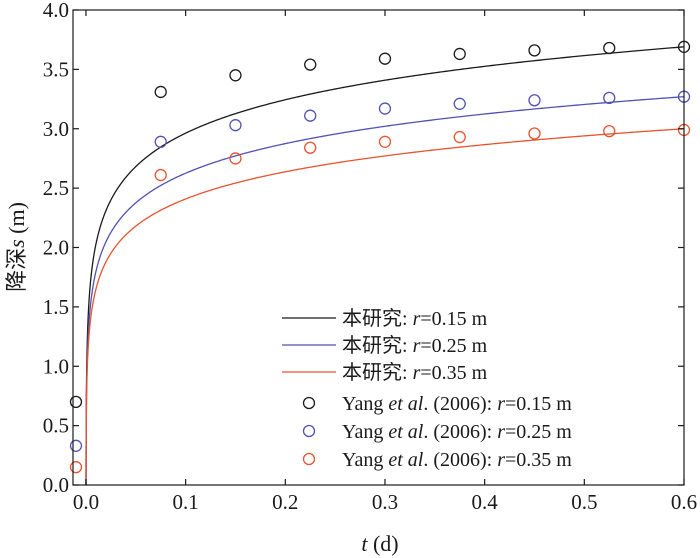 The image size is (700, 558). Describe the element at coordinates (56, 11) in the screenshot. I see `y-tick-label: 4.0` at that location.